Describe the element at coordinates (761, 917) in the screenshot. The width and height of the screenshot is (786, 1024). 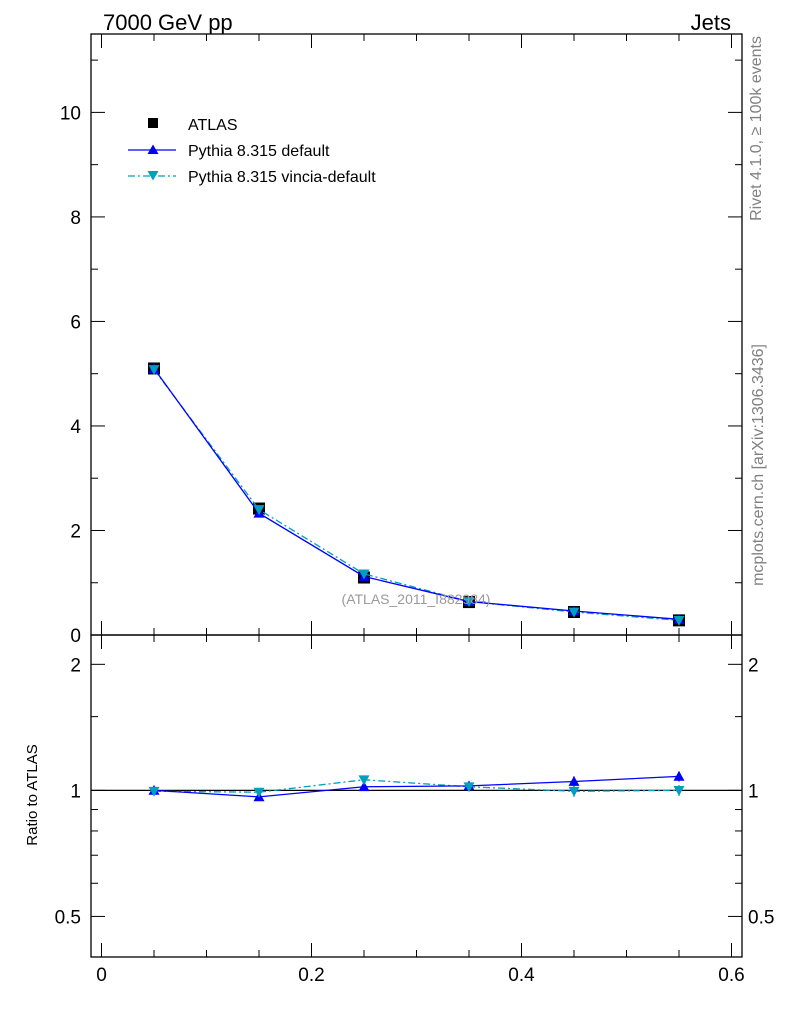
I see `ratio-y-tick-label-right: 0.5` at that location.